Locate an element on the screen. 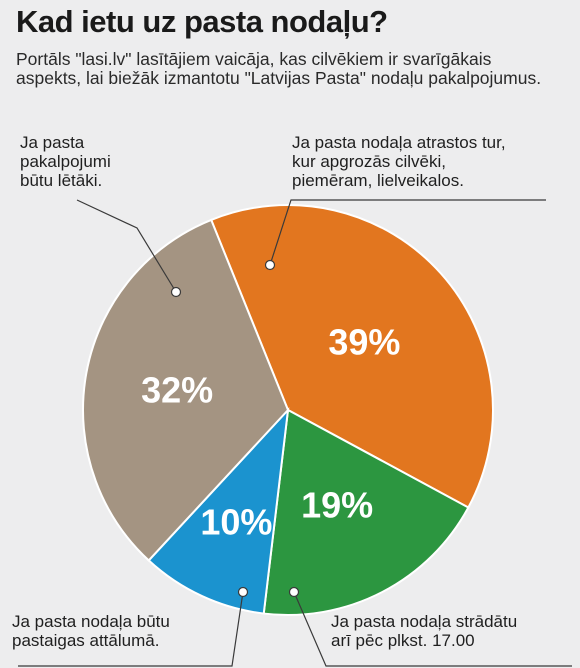 This screenshot has width=580, height=668. leader-walking is located at coordinates (131, 629).